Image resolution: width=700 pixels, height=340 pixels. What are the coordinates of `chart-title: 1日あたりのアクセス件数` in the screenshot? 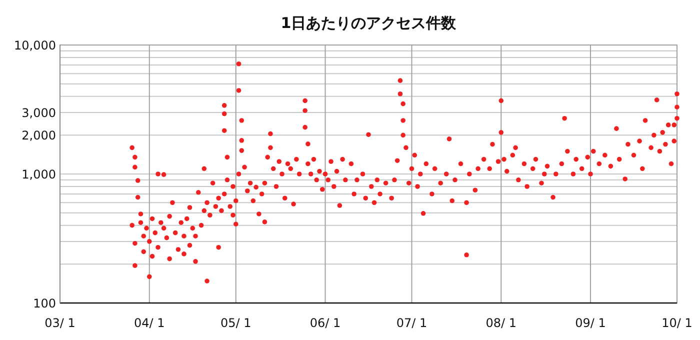 It's located at (369, 23).